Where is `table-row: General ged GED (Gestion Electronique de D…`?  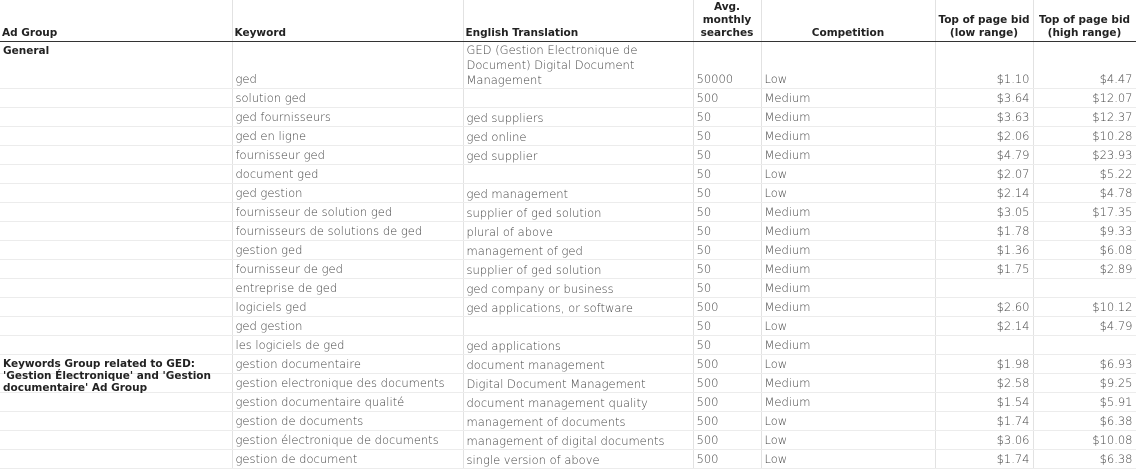
table-row: General ged GED (Gestion Electronique de D… is located at coordinates (568, 65).